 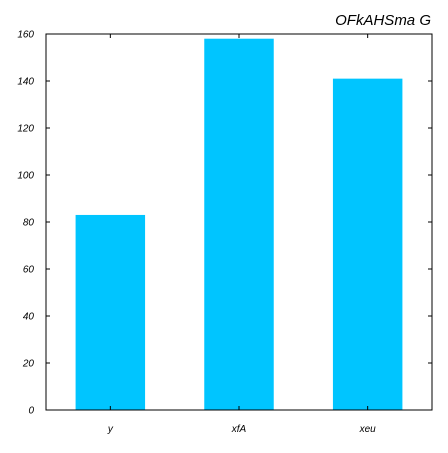 What do you see at coordinates (383, 20) in the screenshot?
I see `chart-title: OFkAHSma G` at bounding box center [383, 20].